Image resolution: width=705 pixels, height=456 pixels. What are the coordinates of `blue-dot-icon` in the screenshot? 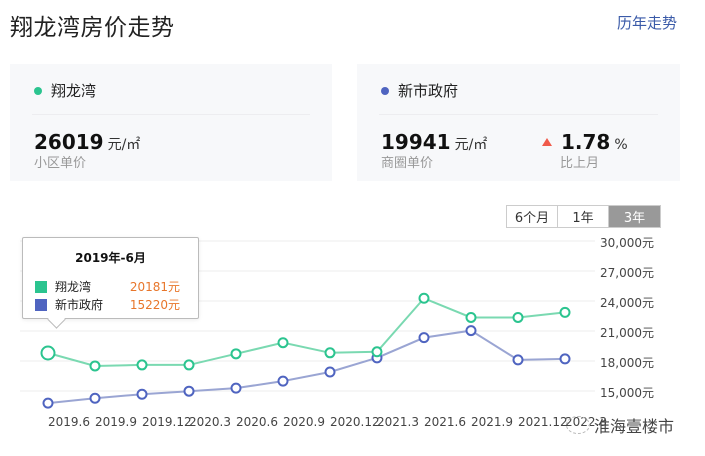 It's located at (385, 90).